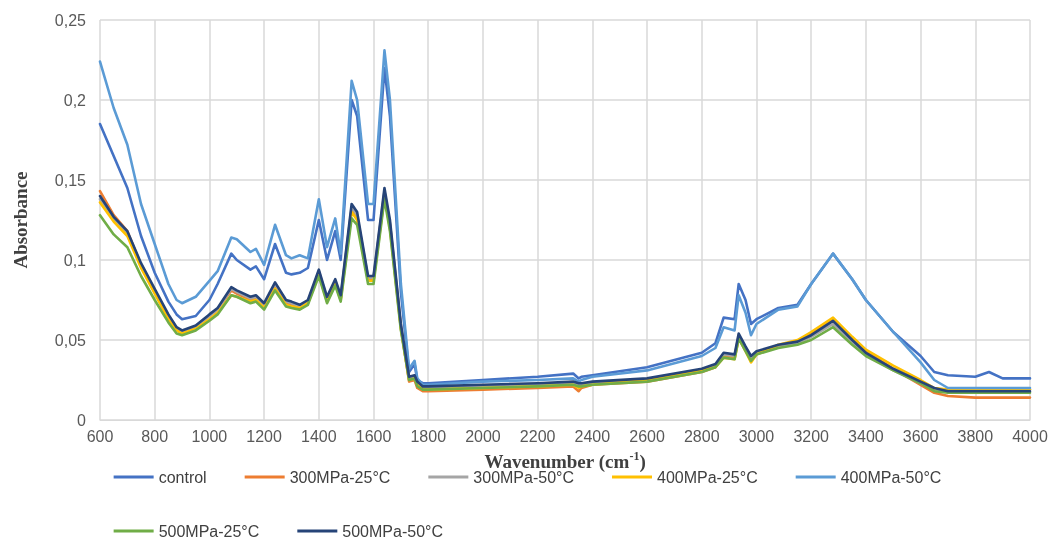 The width and height of the screenshot is (1055, 546). I want to click on x-tick-label: 2400, so click(592, 436).